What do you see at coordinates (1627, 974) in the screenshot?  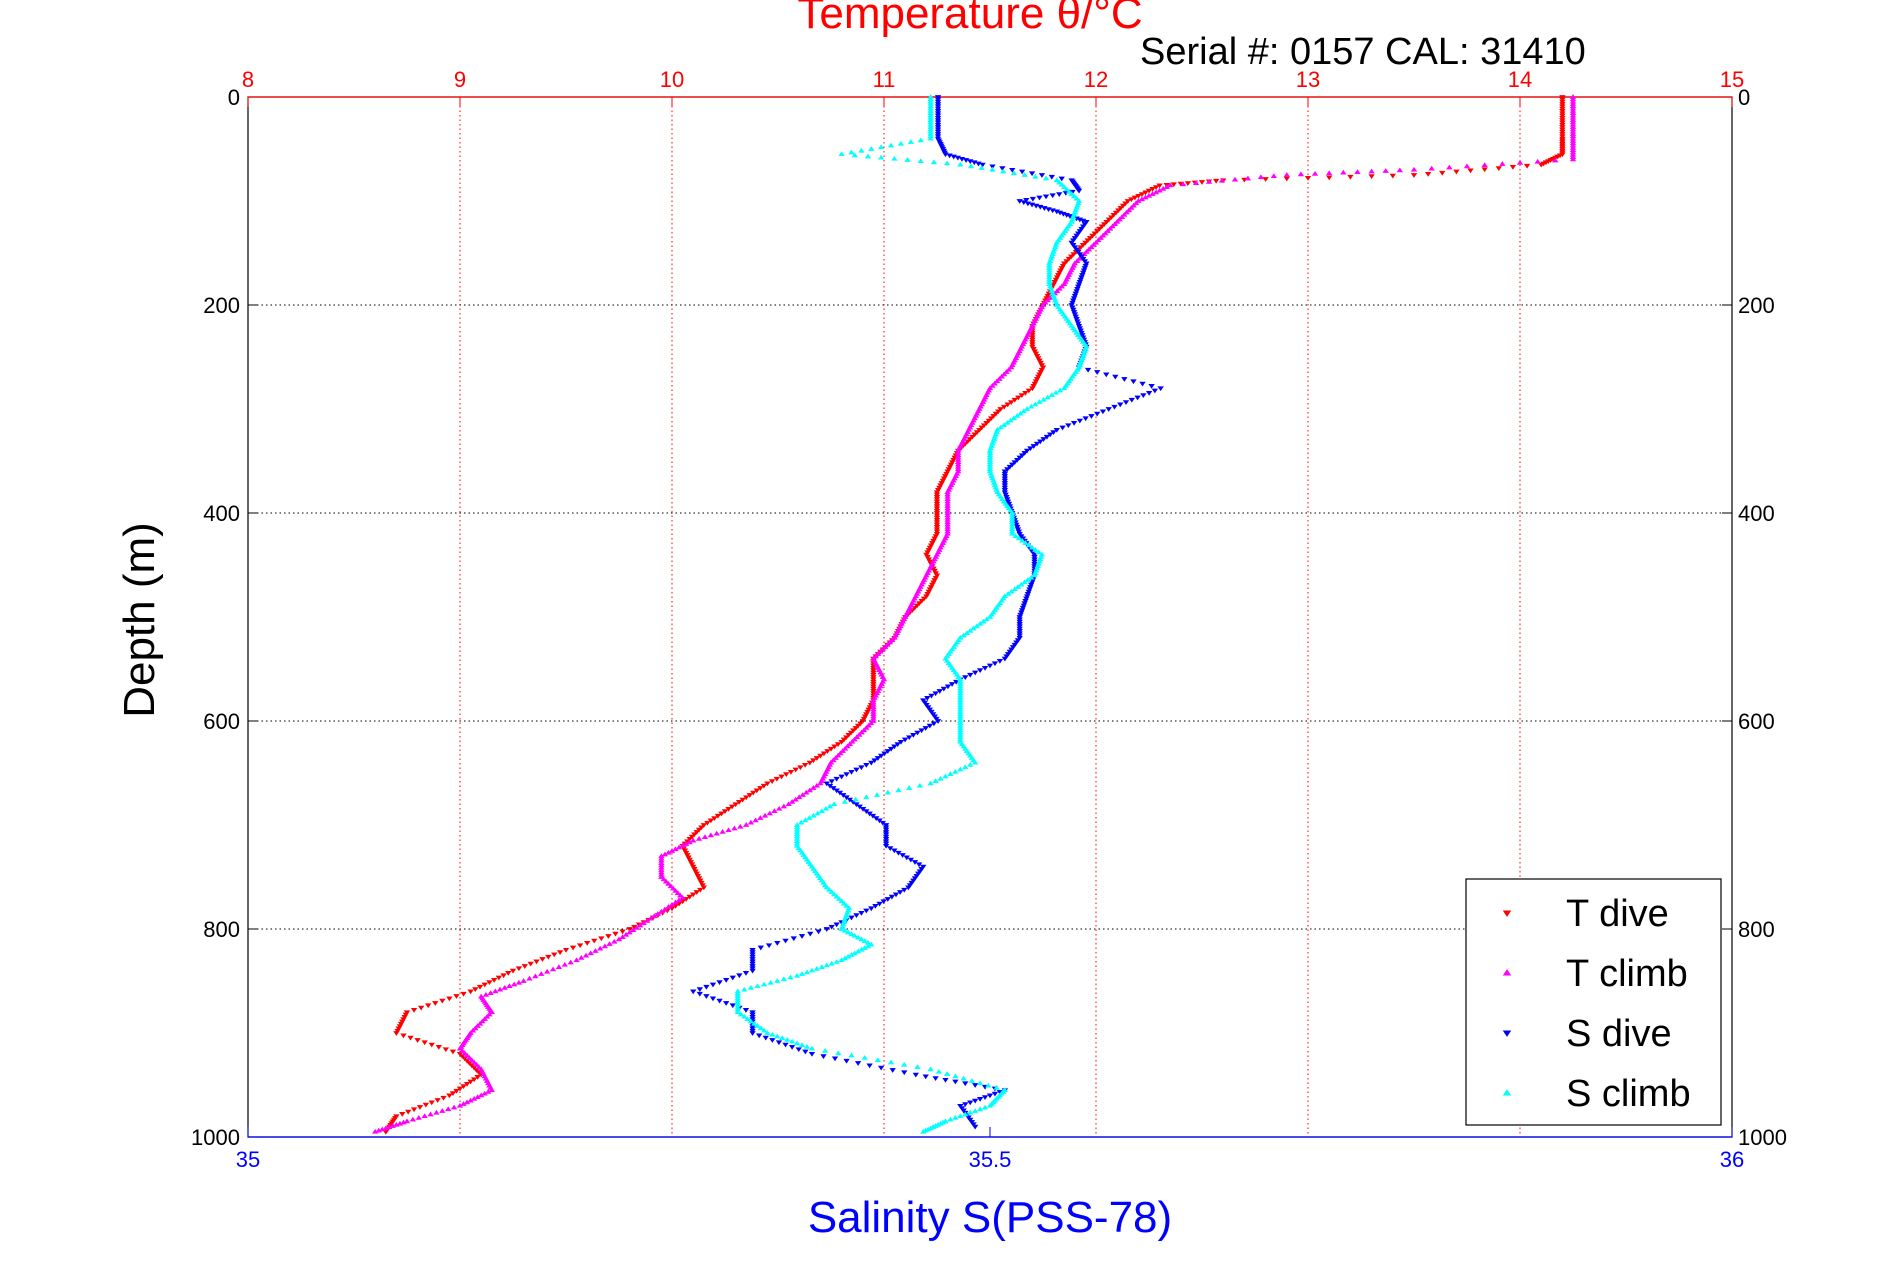 I see `legend-label: T climb` at bounding box center [1627, 974].